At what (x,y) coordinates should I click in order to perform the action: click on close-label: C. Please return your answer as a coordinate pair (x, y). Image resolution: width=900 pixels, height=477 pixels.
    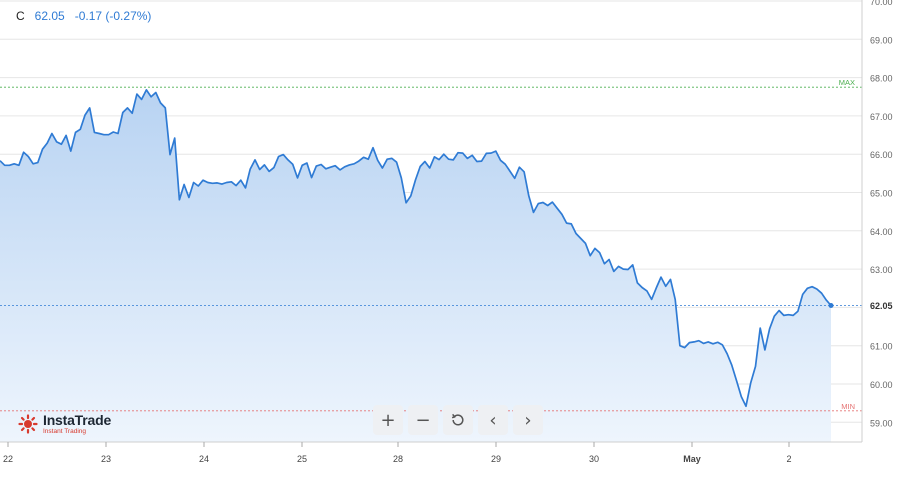
    Looking at the image, I should click on (20, 16).